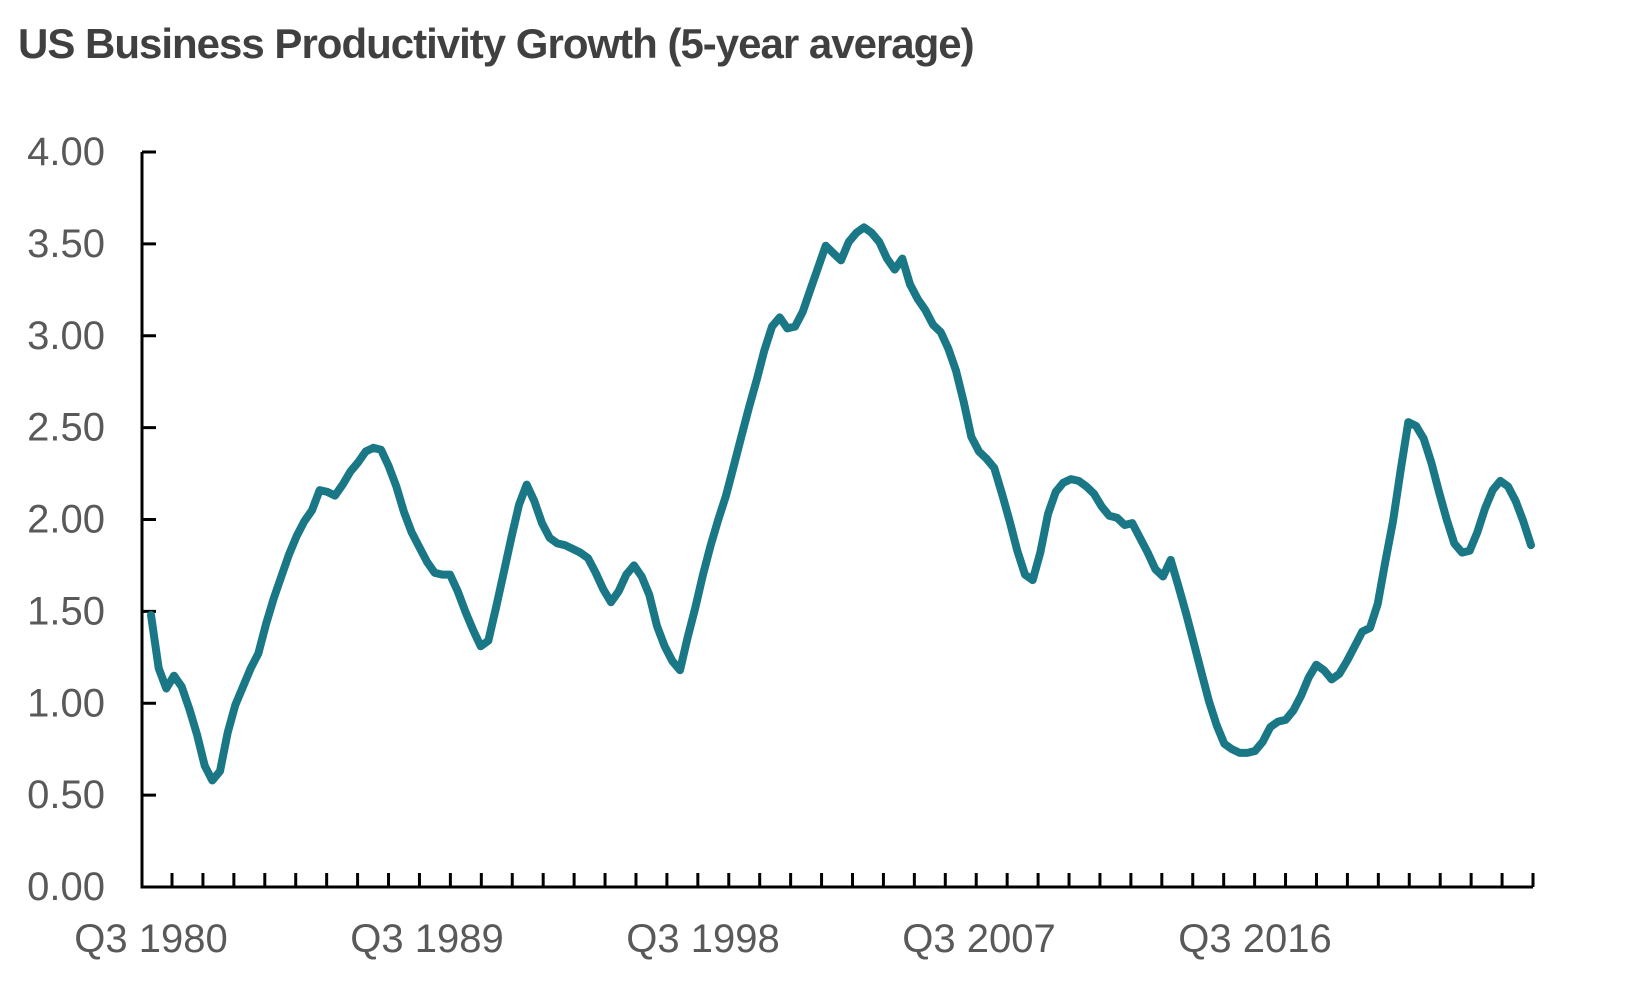 The image size is (1650, 995). I want to click on x-tick-label: Q3 2016, so click(1254, 939).